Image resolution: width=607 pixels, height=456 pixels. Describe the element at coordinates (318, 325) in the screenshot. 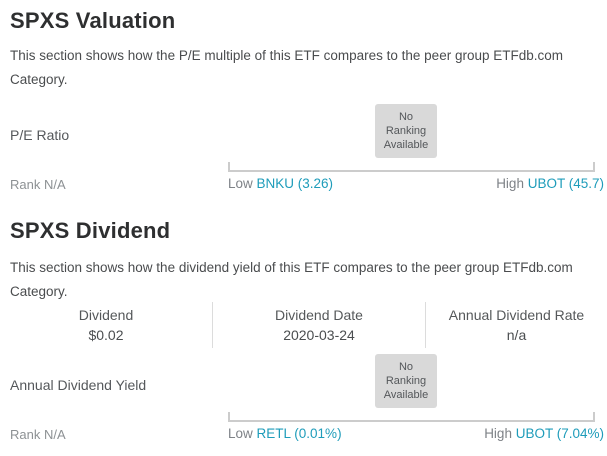

I see `dividend-date-stat: Dividend Date 2020-03-24` at that location.